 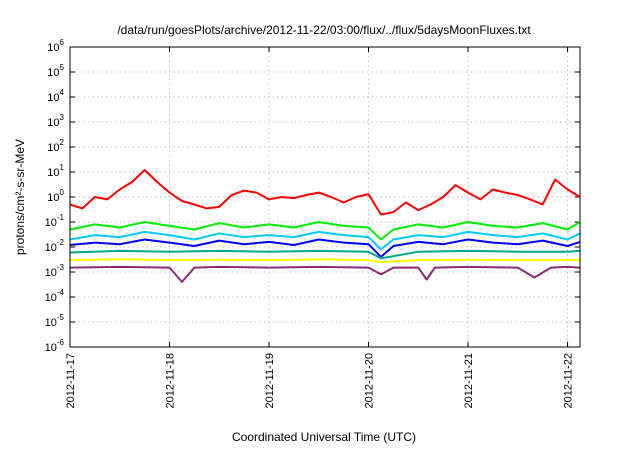 What do you see at coordinates (55, 246) in the screenshot?
I see `y-tick-label: 10⁻²` at bounding box center [55, 246].